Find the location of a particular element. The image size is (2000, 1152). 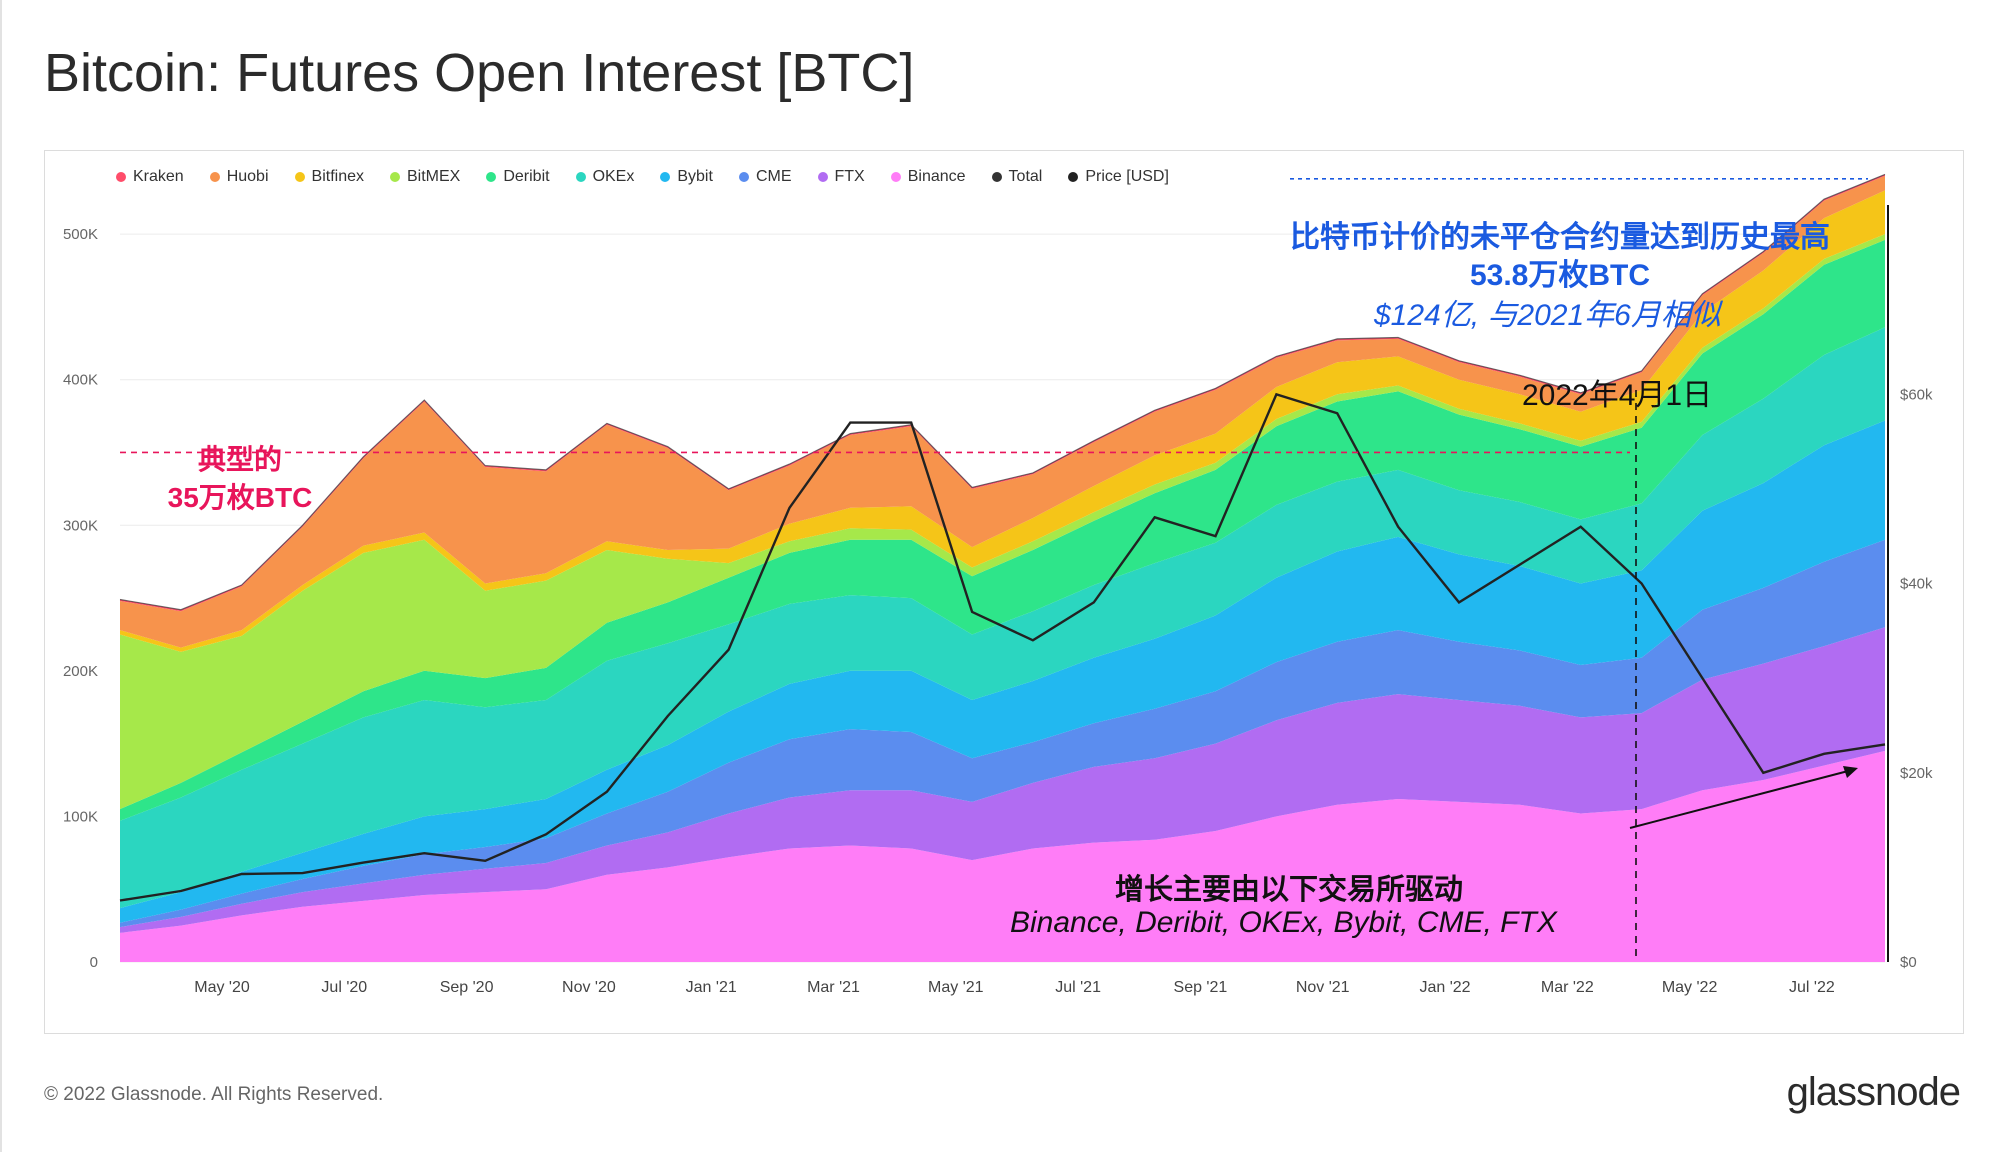

annotation-growth-line2: Binance, Deribit, OKEx, Bybit, CME, FTX is located at coordinates (1283, 922).